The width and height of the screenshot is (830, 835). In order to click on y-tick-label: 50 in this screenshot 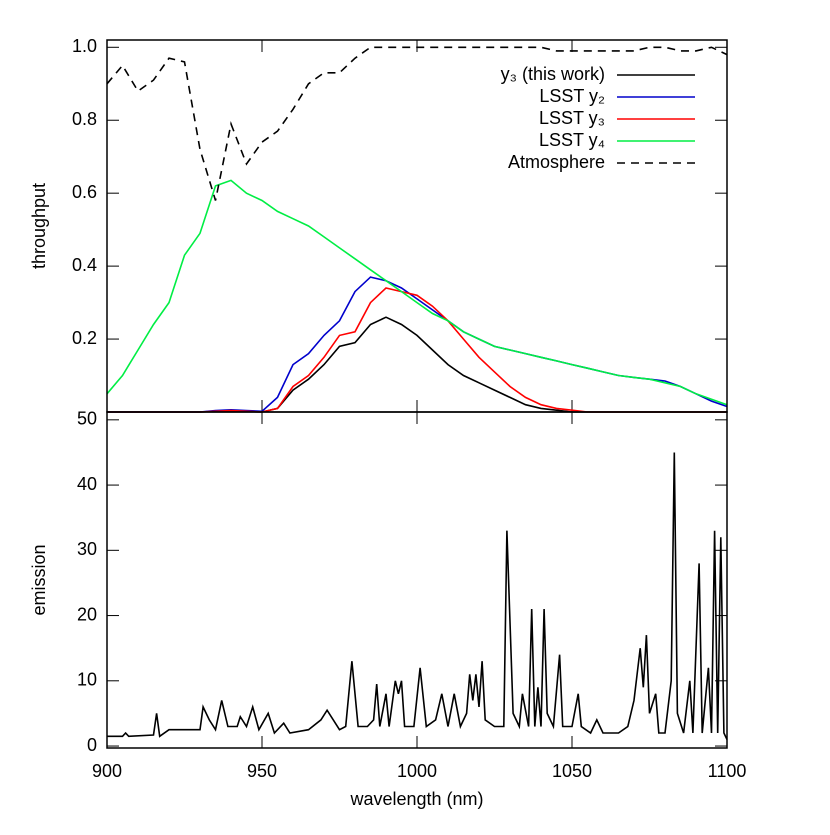, I will do `click(87, 419)`.